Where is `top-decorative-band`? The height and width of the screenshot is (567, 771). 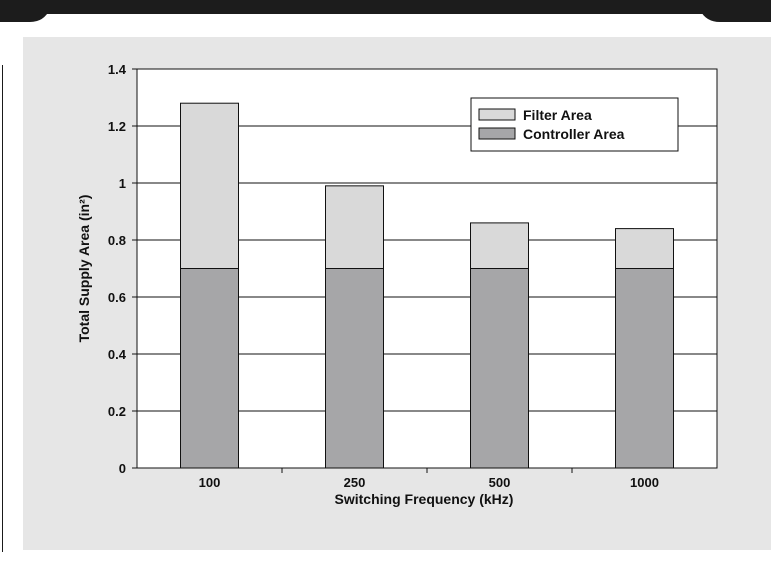
top-decorative-band is located at coordinates (385, 11).